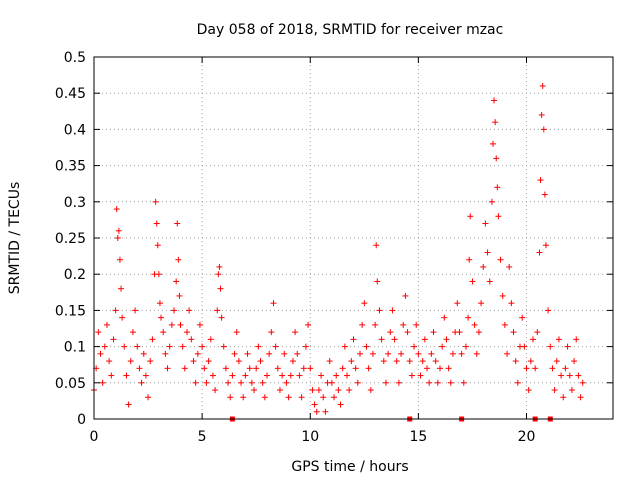  Describe the element at coordinates (202, 437) in the screenshot. I see `x-tick-label: 5` at that location.